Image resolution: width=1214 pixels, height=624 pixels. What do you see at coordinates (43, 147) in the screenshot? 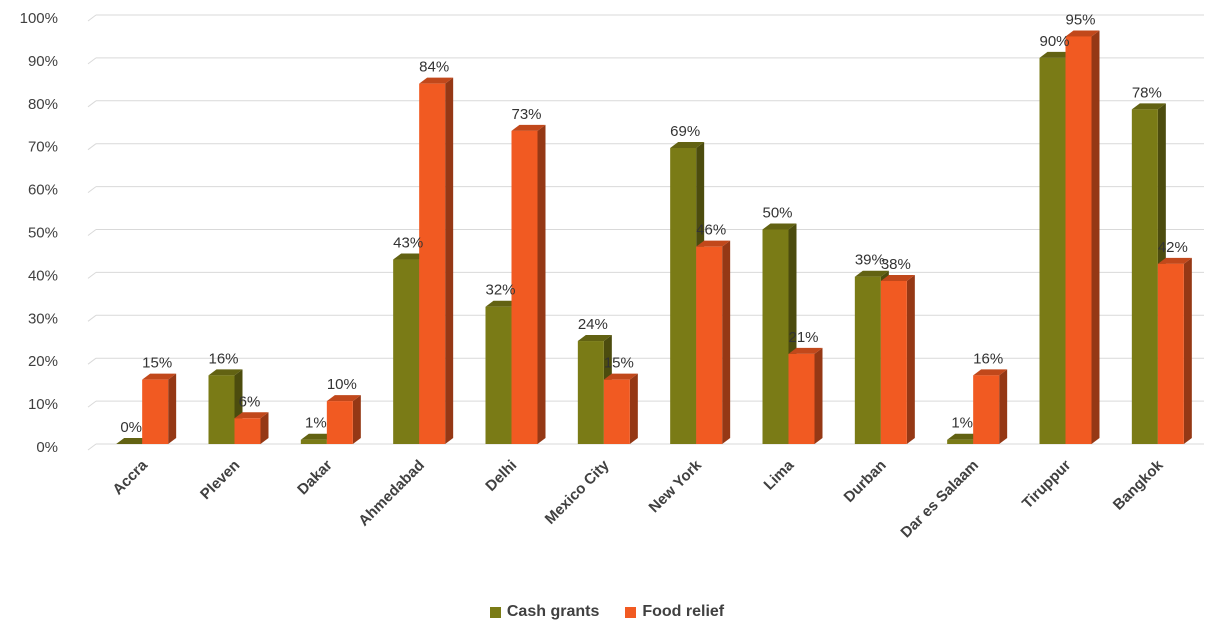
I see `y-tick-label: 70%` at bounding box center [43, 147].